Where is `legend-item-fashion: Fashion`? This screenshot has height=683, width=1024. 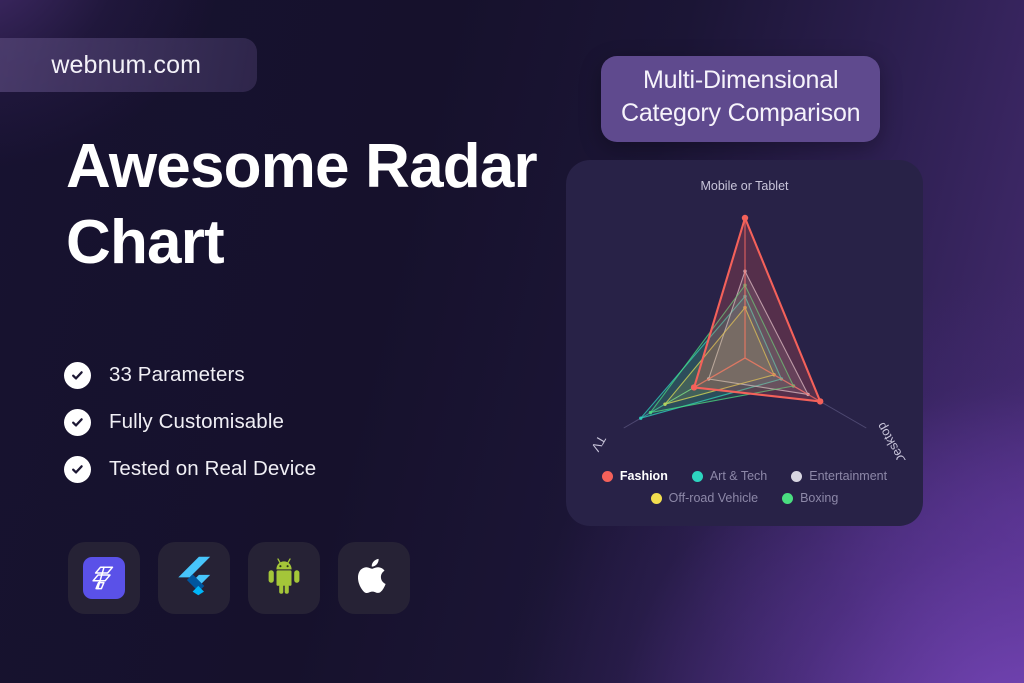
legend-item-fashion: Fashion is located at coordinates (634, 476).